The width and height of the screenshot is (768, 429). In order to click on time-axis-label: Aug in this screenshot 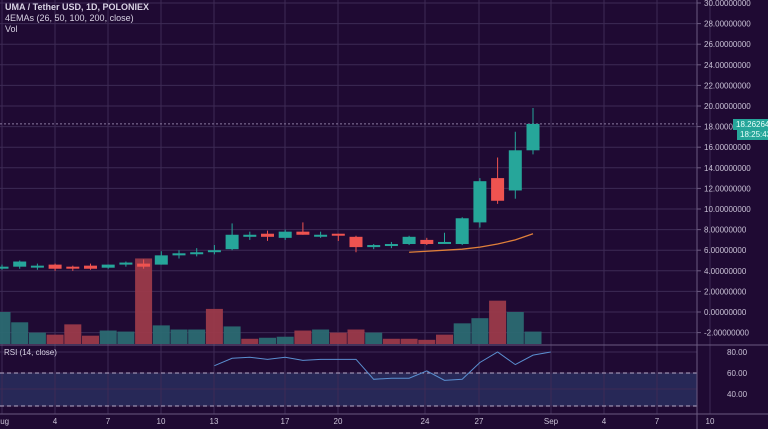, I will do `click(4, 421)`.